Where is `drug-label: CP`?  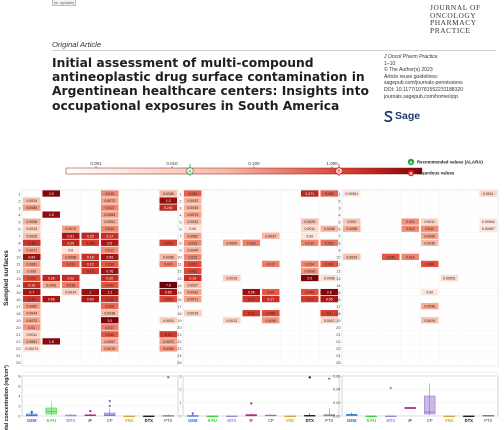 drug-label: CP is located at coordinates (430, 420).